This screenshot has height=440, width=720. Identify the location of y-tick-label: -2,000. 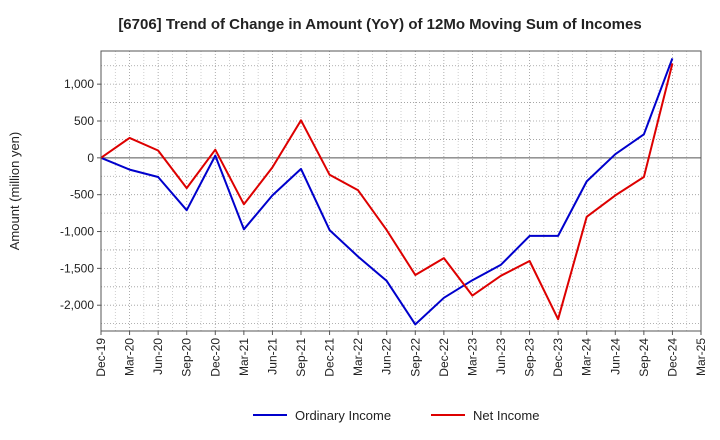
(77, 305).